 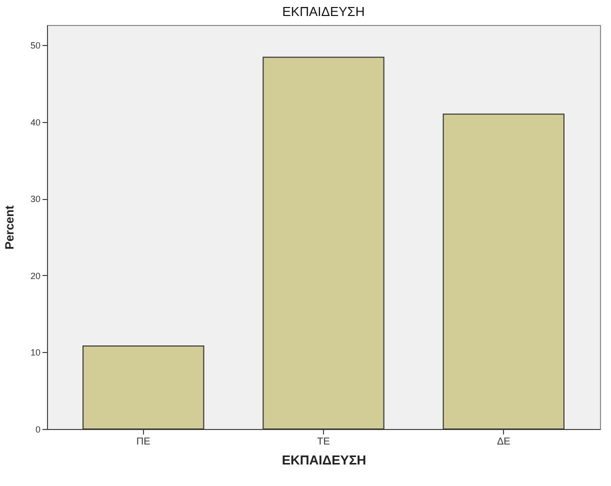 What do you see at coordinates (324, 460) in the screenshot?
I see `x-axis-title: ΕΚΠΑΙΔΕΥΣΗ` at bounding box center [324, 460].